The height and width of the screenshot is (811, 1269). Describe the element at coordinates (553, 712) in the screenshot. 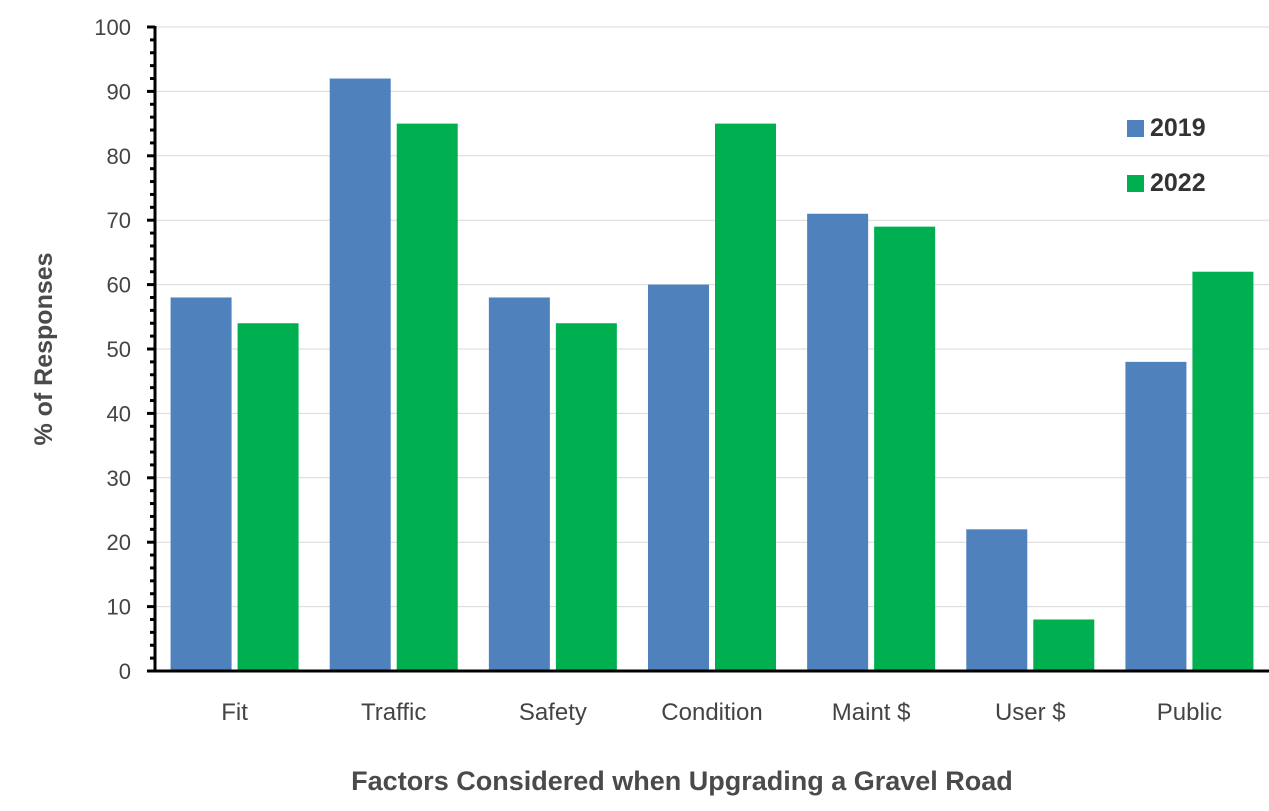

I see `x-category-label: Safety` at that location.